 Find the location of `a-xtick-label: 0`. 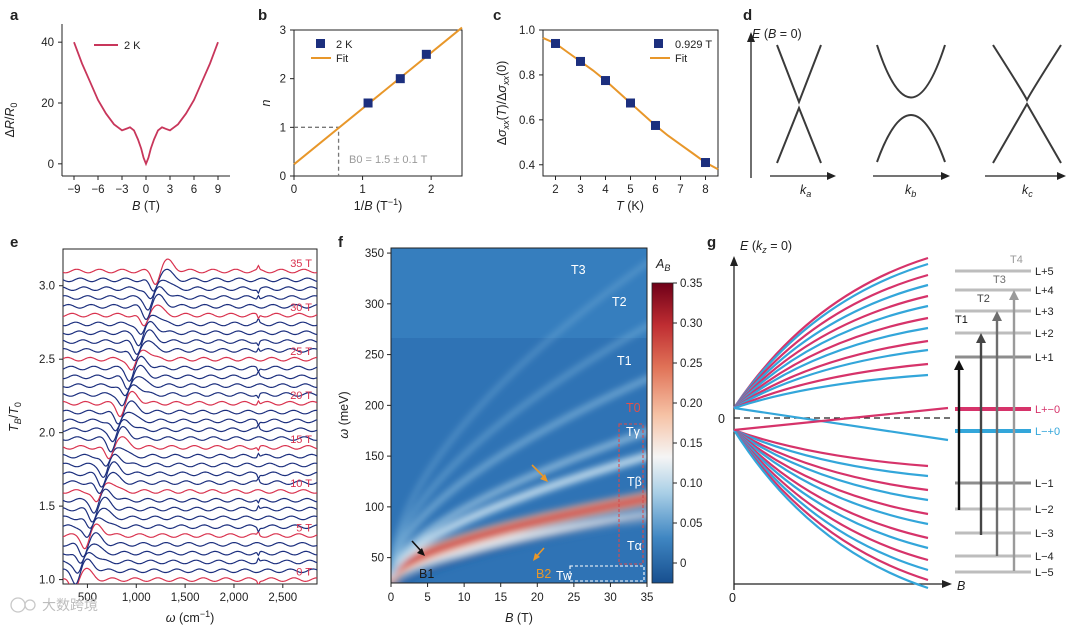

a-xtick-label: 0 is located at coordinates (146, 190).